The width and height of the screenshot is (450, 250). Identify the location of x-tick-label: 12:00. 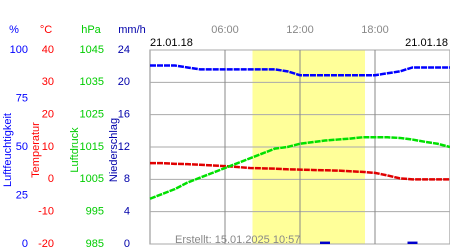
(300, 30).